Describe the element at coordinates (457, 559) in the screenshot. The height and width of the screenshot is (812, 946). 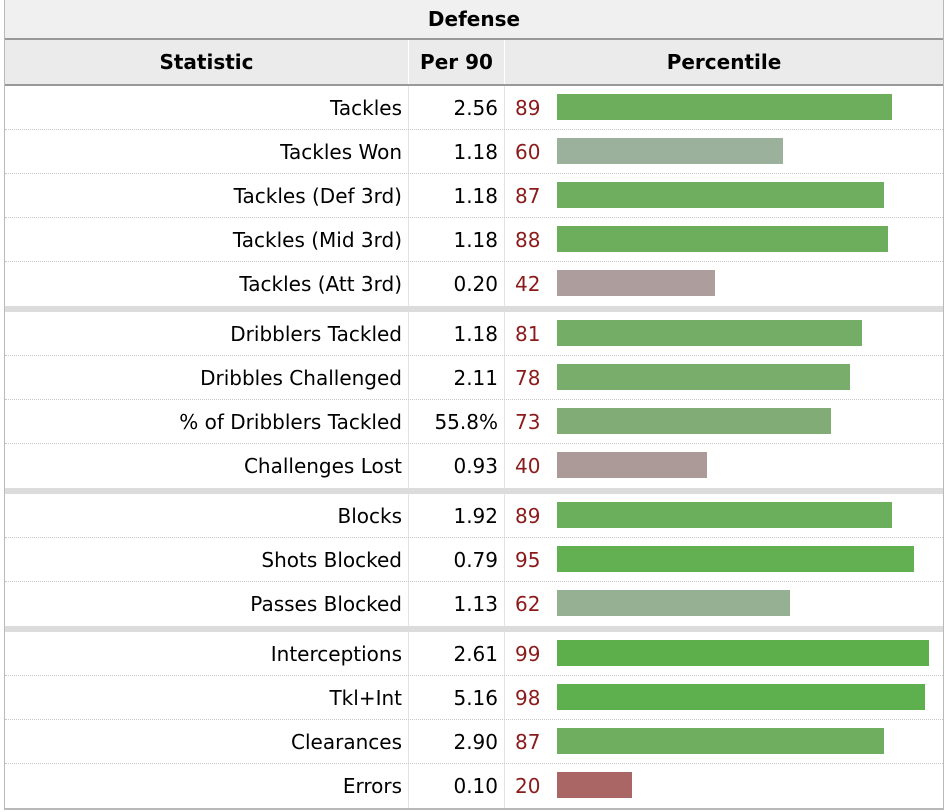
I see `per90-value: 0.79` at that location.